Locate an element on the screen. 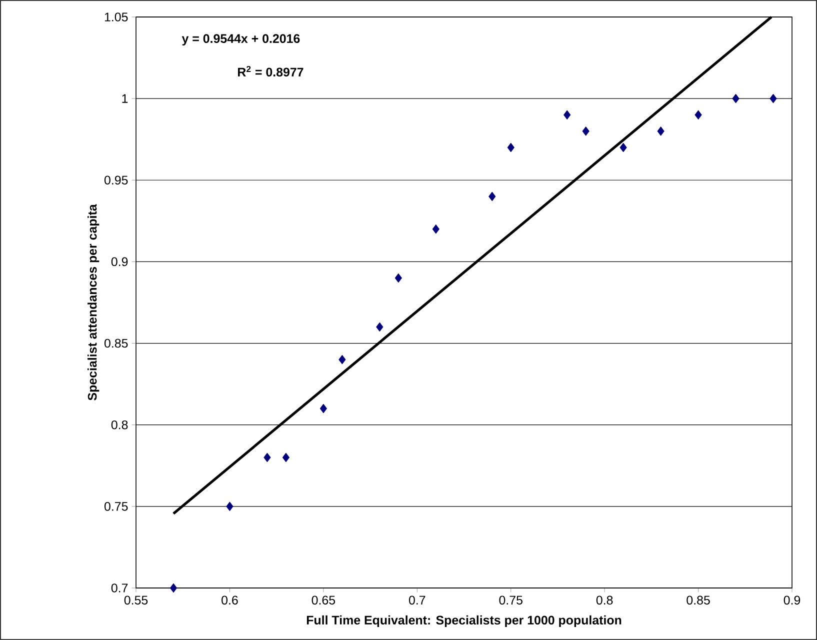 The height and width of the screenshot is (640, 817). x-tick-label: 0.85 is located at coordinates (698, 600).